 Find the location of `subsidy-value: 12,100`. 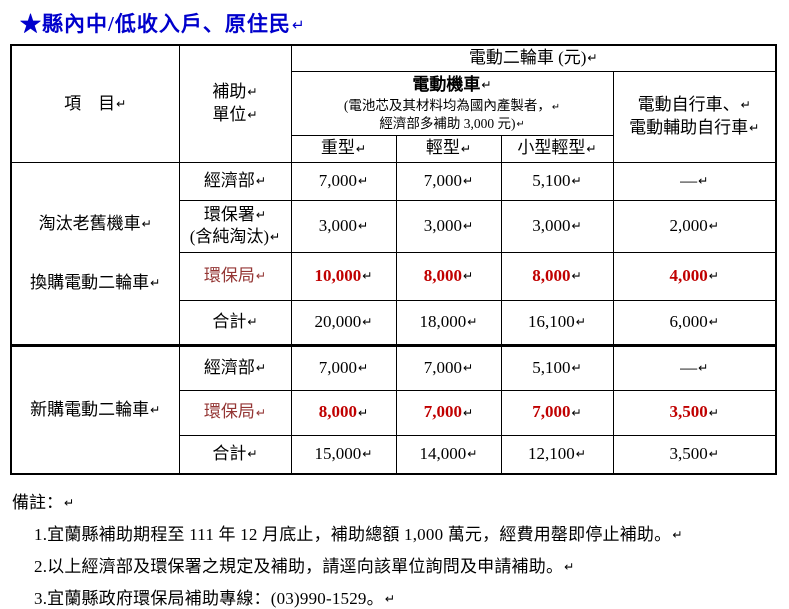

subsidy-value: 12,100 is located at coordinates (551, 454).